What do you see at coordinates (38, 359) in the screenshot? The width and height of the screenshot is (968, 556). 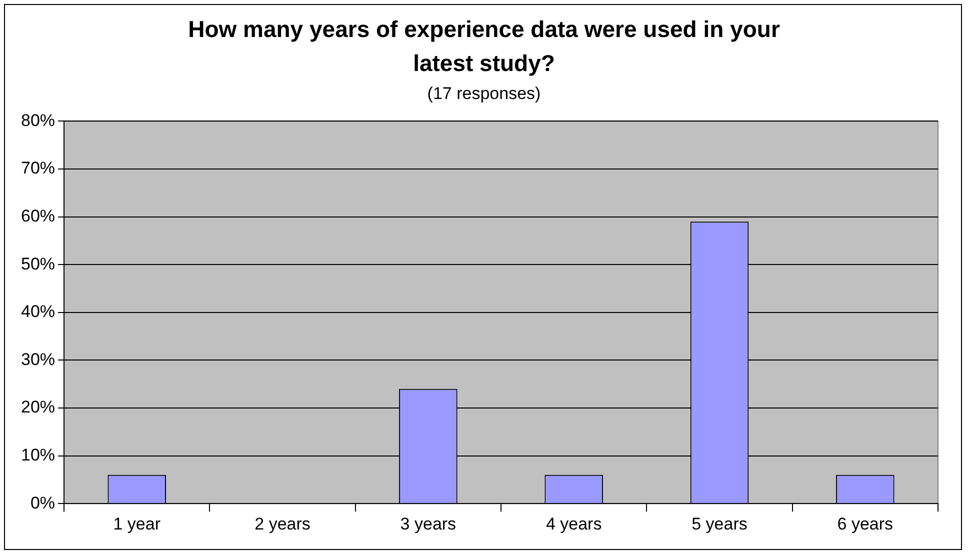 I see `y-tick-label: 30%` at bounding box center [38, 359].